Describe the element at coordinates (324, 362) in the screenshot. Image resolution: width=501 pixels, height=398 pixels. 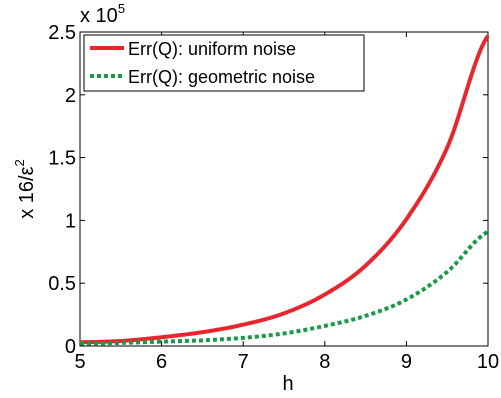
I see `x-tick-label: 8` at that location.